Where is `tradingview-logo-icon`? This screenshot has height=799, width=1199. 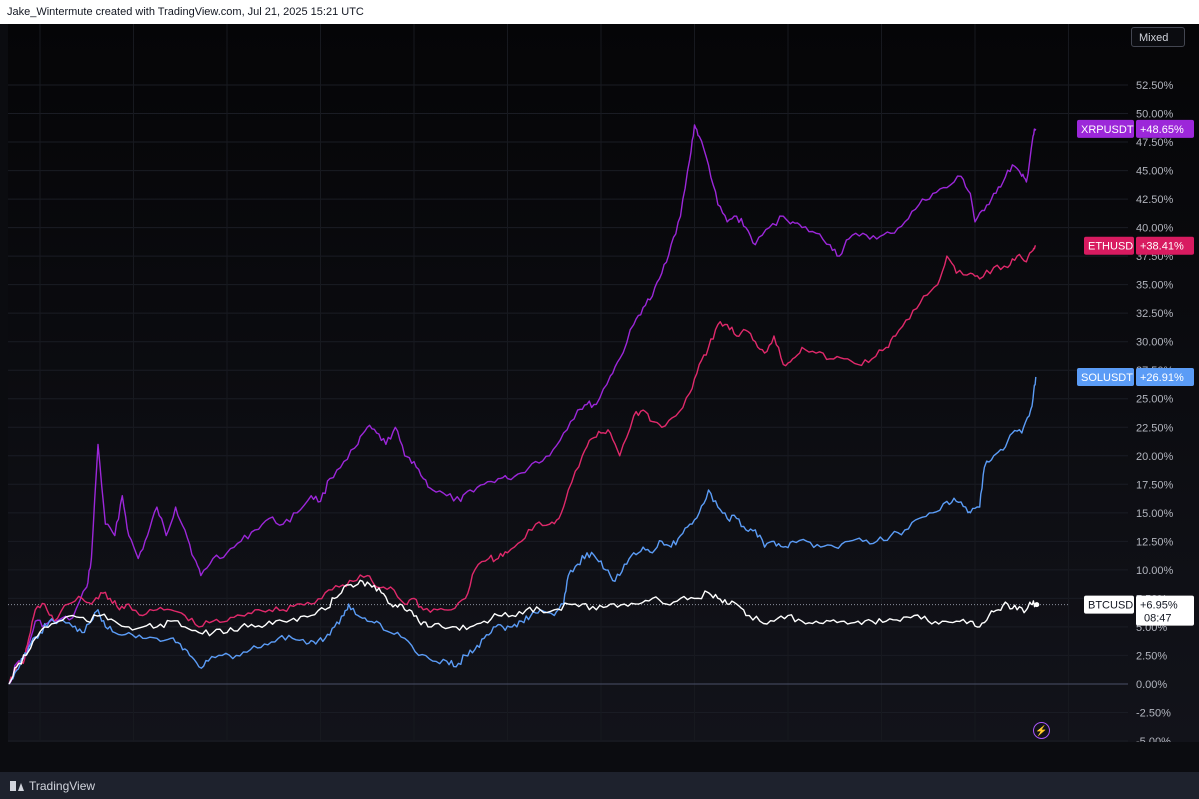
tradingview-logo-icon is located at coordinates (17, 786).